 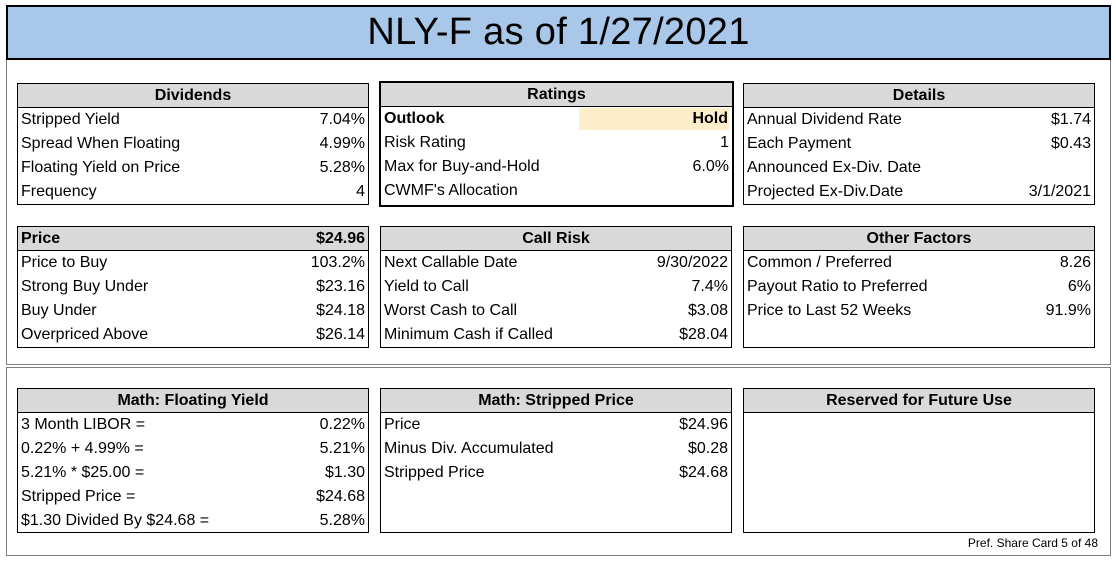 What do you see at coordinates (193, 496) in the screenshot?
I see `math-floating-row: Stripped Price = $24.68` at bounding box center [193, 496].